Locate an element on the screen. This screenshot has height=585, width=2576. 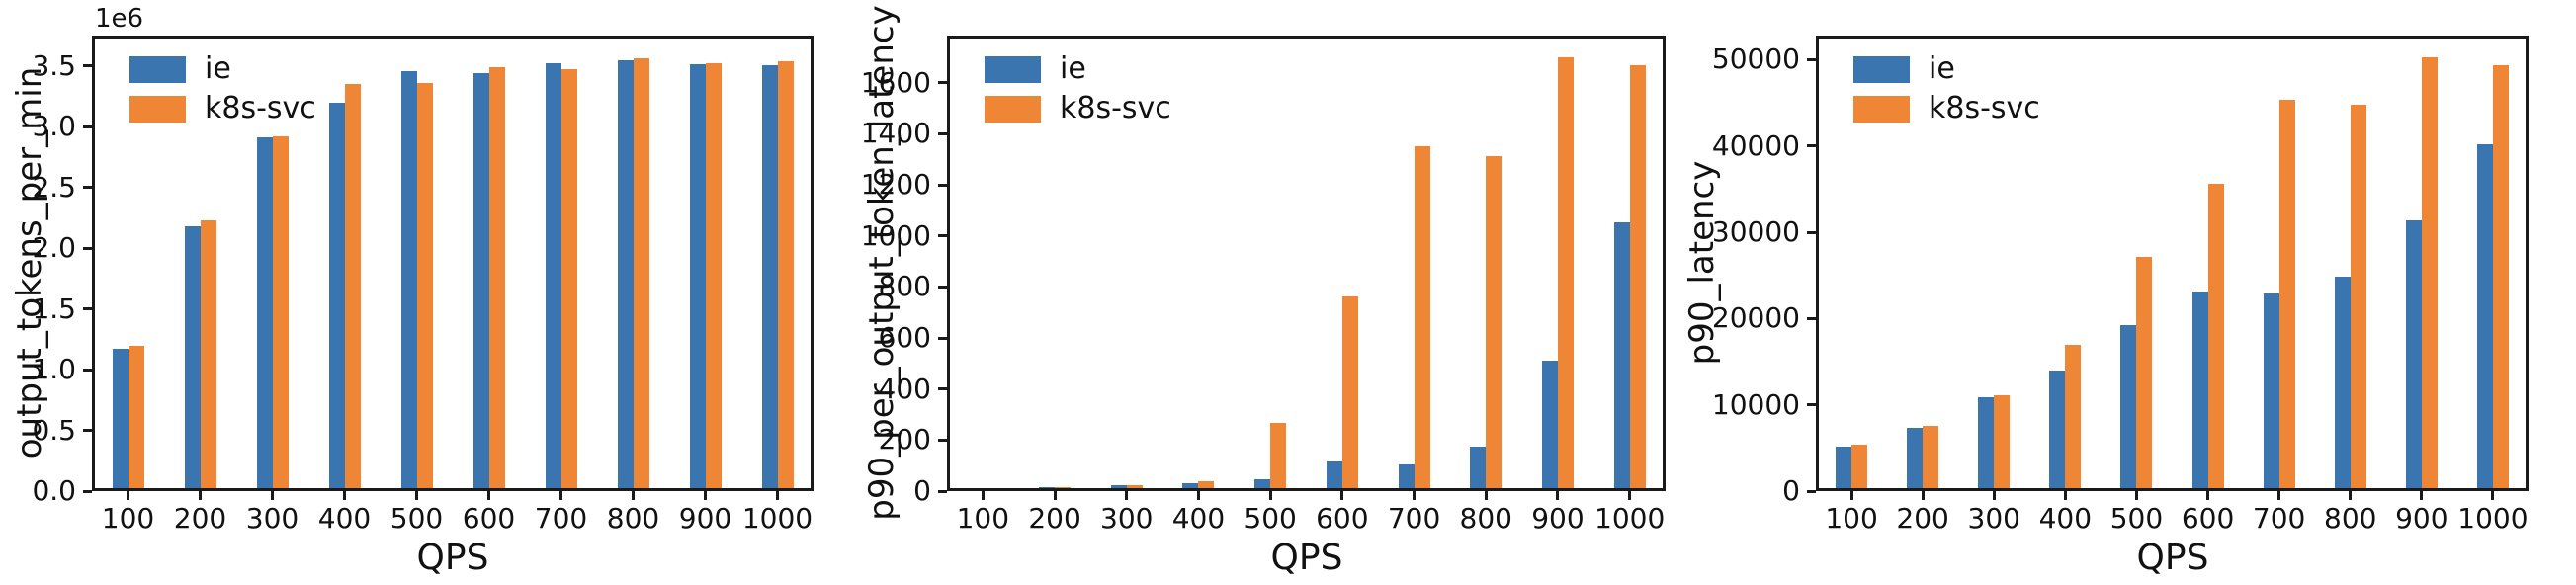
y-axis-label-output-tokens-per-min: output_tokens_per_min is located at coordinates (29, 263).